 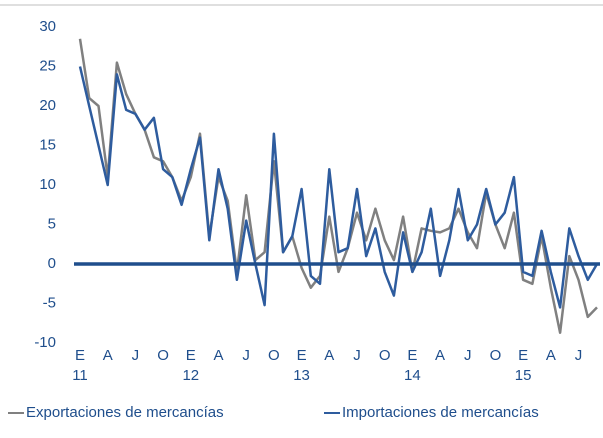 I want to click on x-year-label: 13, so click(x=301, y=375).